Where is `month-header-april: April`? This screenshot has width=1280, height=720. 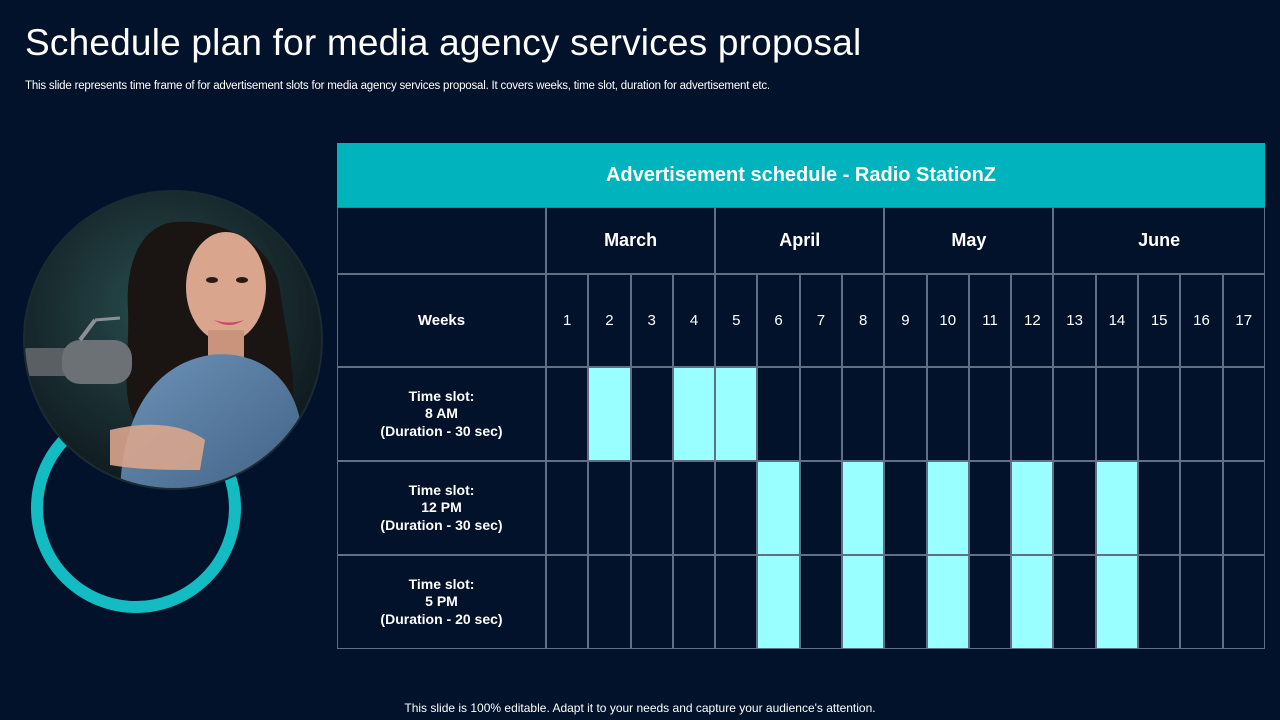
month-header-april: April is located at coordinates (800, 240).